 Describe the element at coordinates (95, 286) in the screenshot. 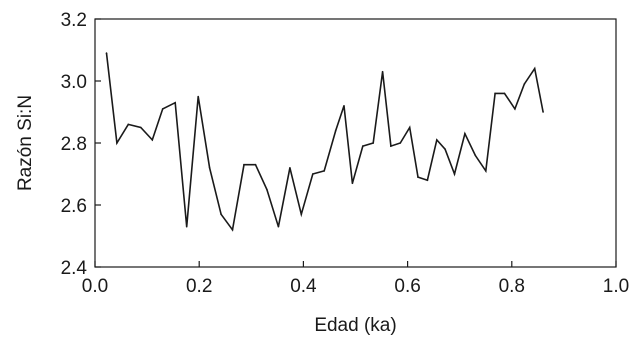

I see `x-tick-label: 0.0` at that location.